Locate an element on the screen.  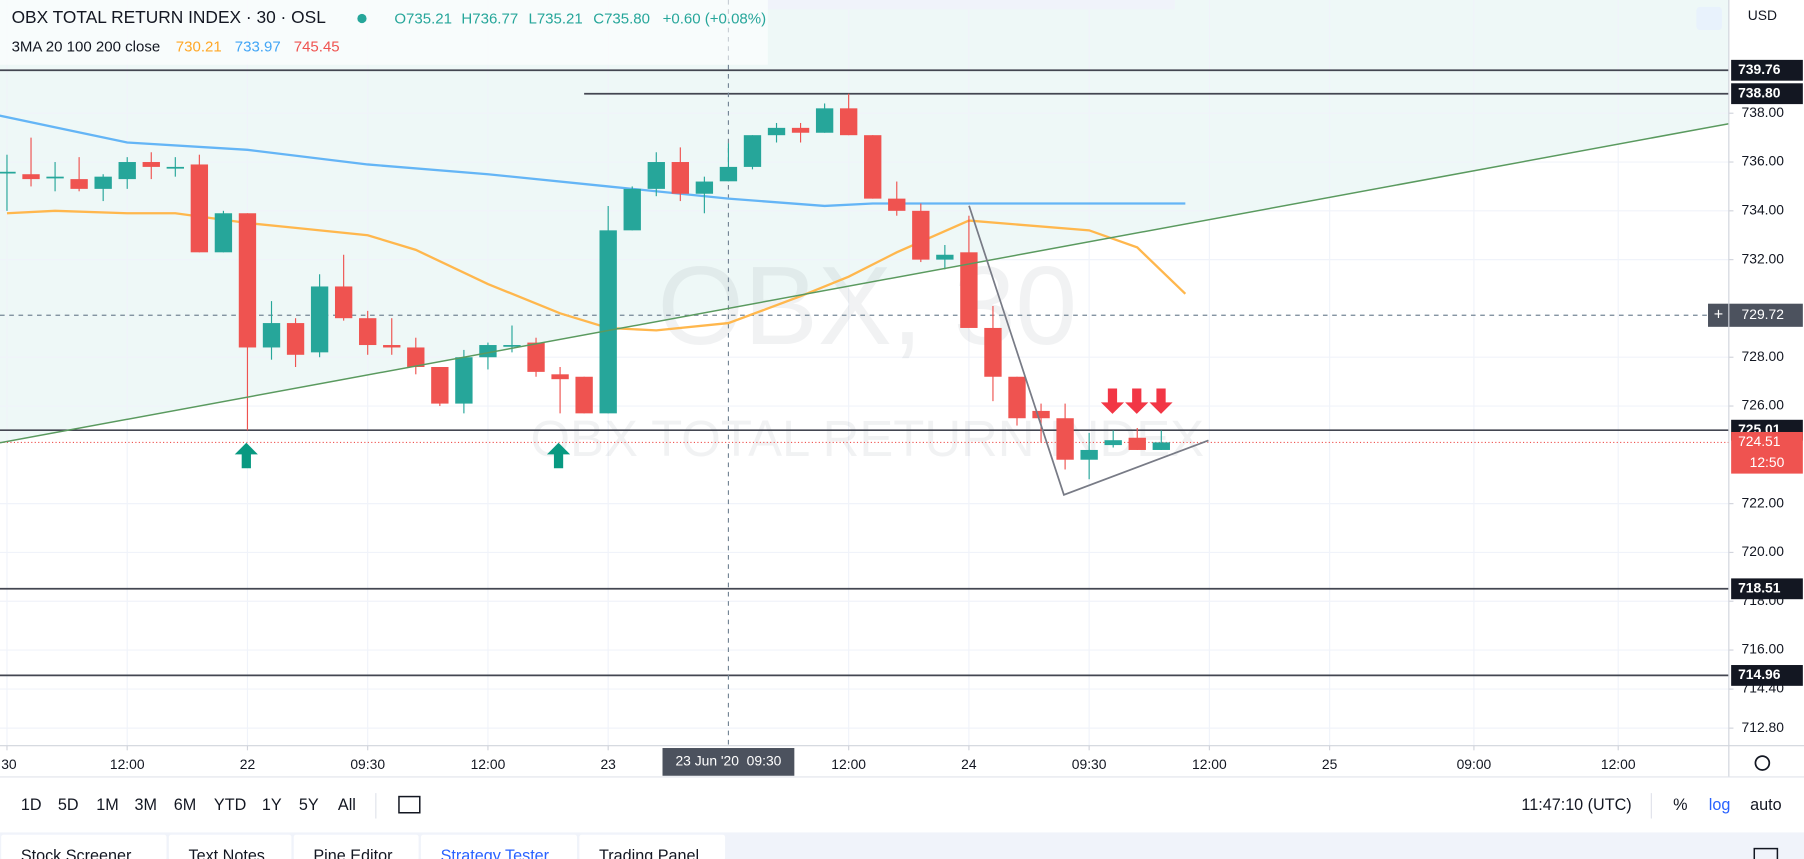
moving-average is located at coordinates (596, 270).